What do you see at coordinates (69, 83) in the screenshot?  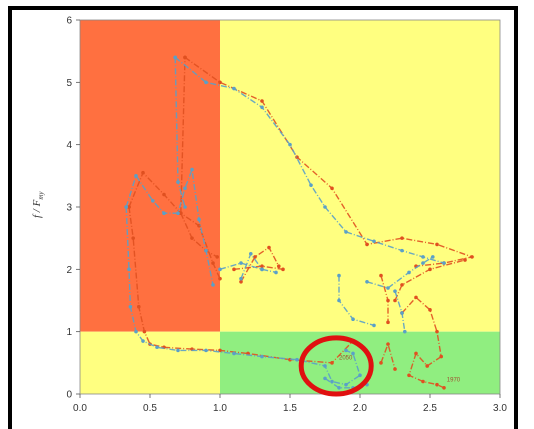 I see `y-tick-label: 5` at bounding box center [69, 83].